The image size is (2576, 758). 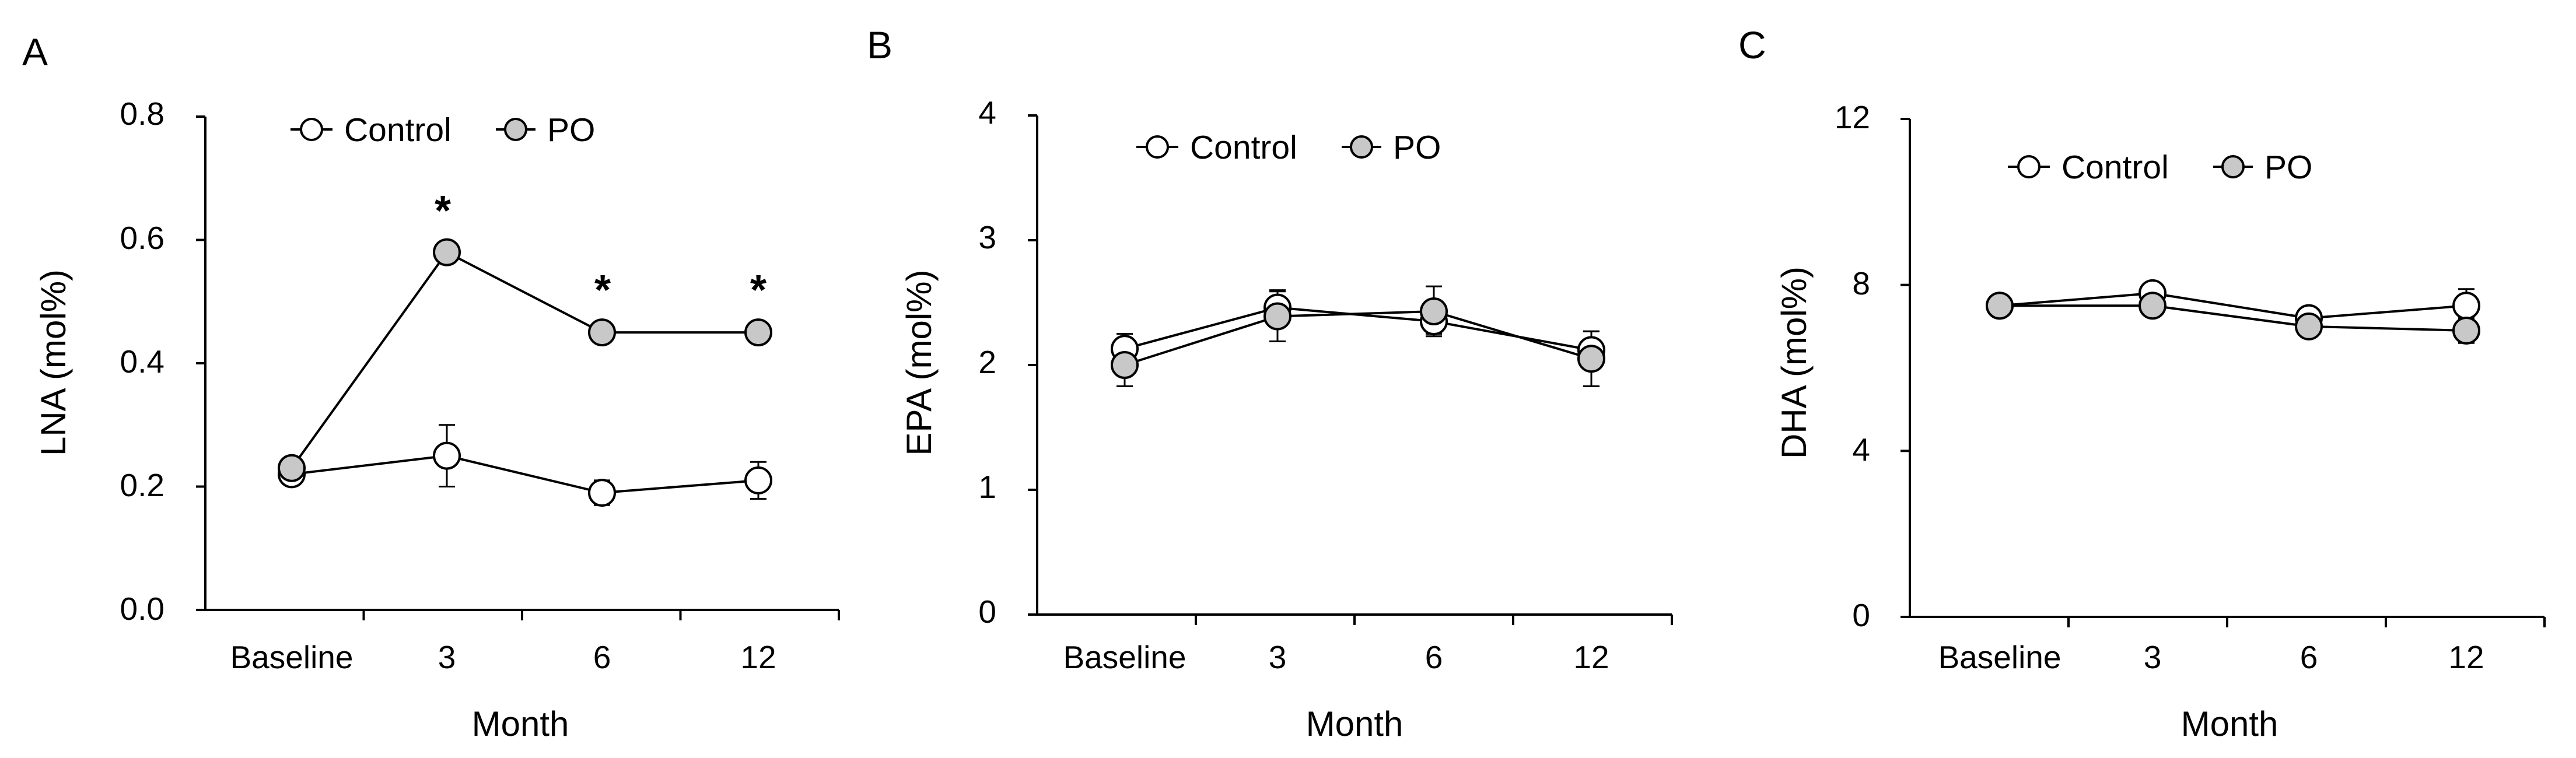 What do you see at coordinates (142, 238) in the screenshot?
I see `y-tick-label: 0.6` at bounding box center [142, 238].